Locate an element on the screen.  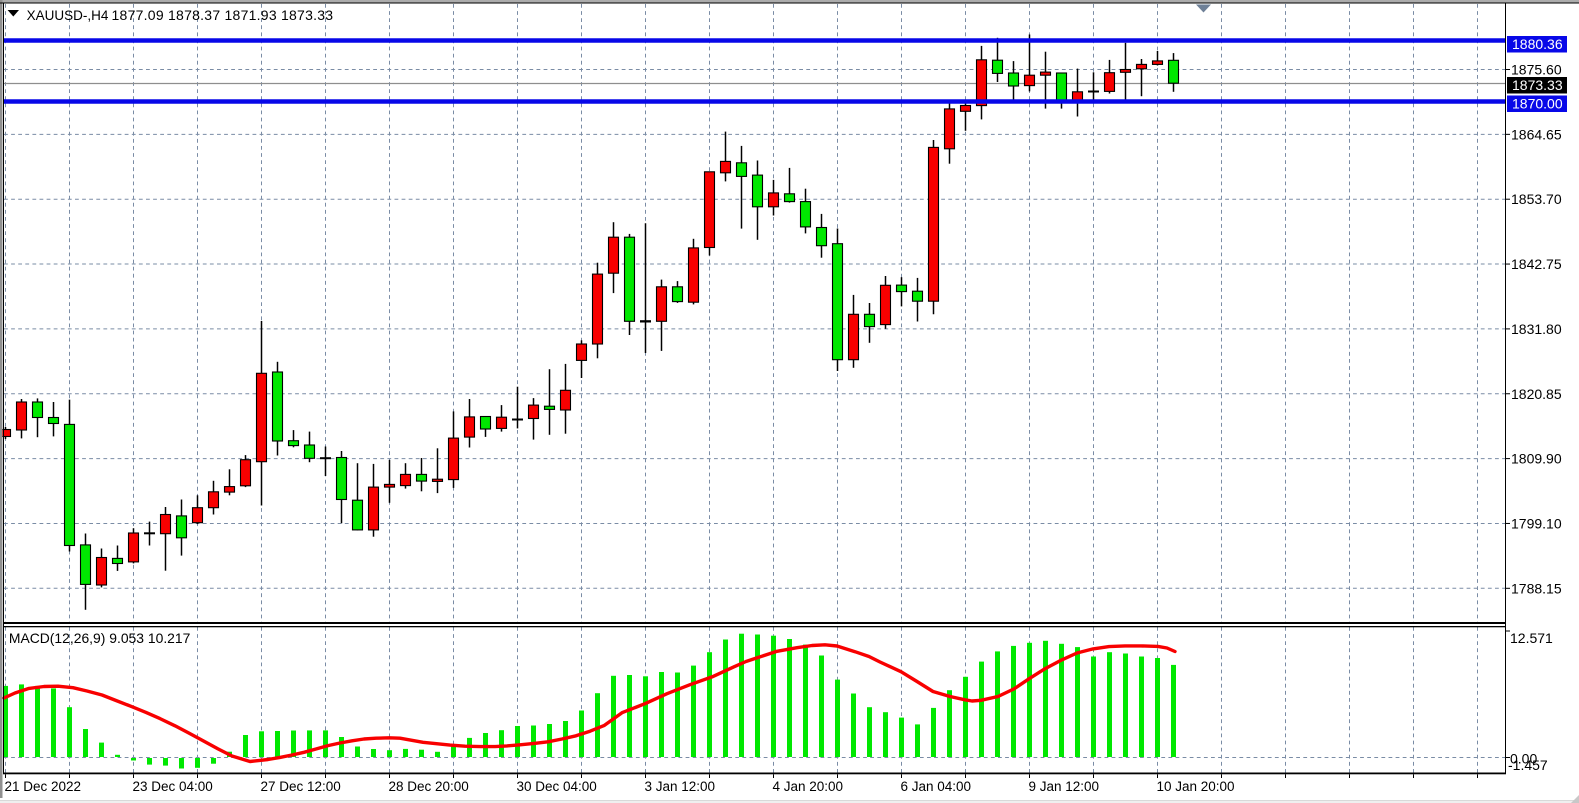
svg-text: -1.457 is located at coordinates (1528, 765).